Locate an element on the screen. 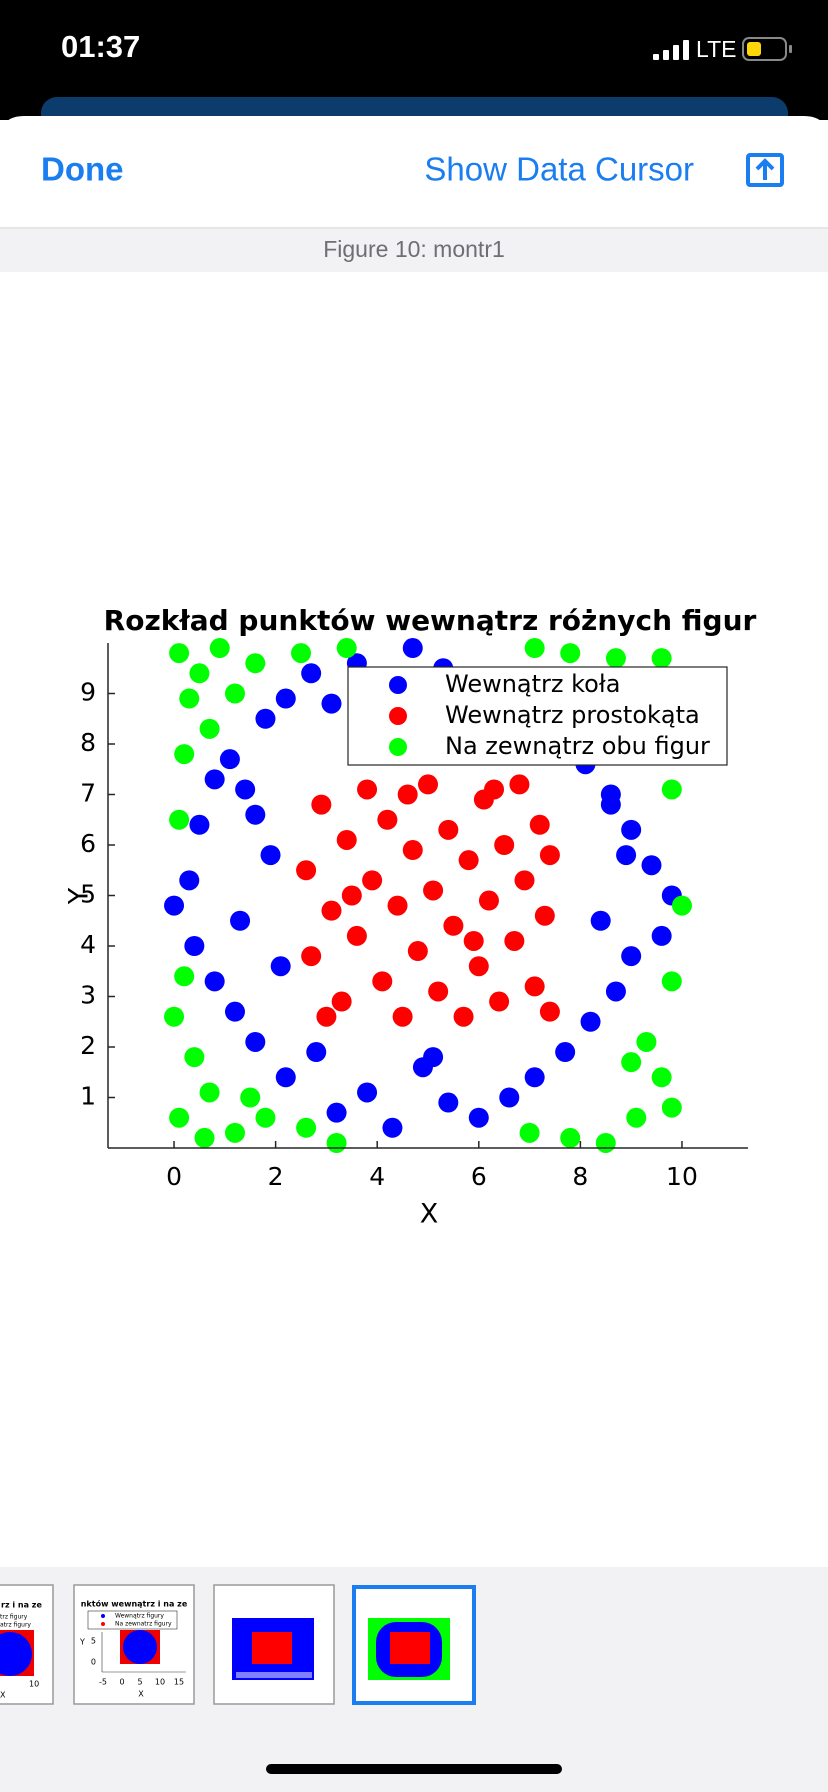  done-button: Done is located at coordinates (82, 169).